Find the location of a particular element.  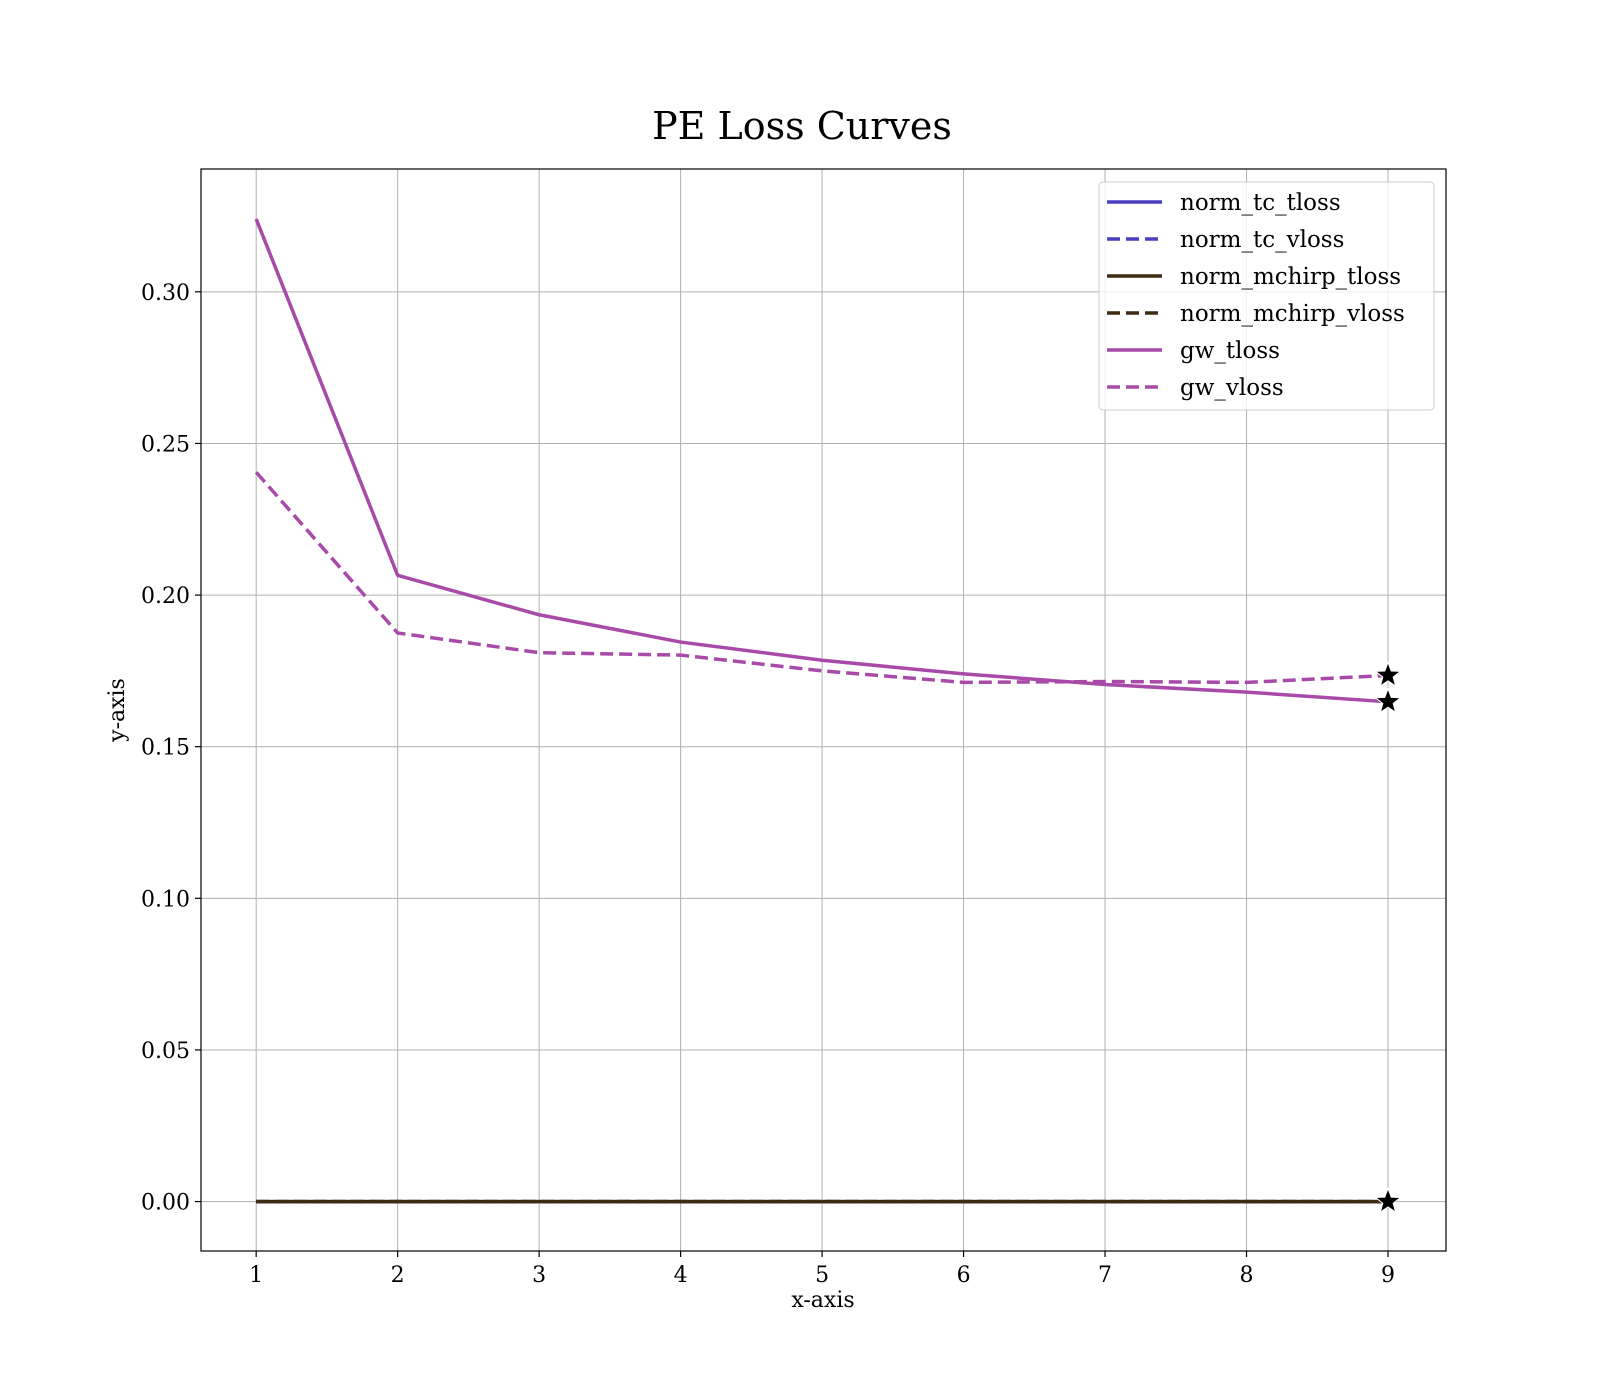

legend-label: norm_tc_tloss is located at coordinates (1260, 203).